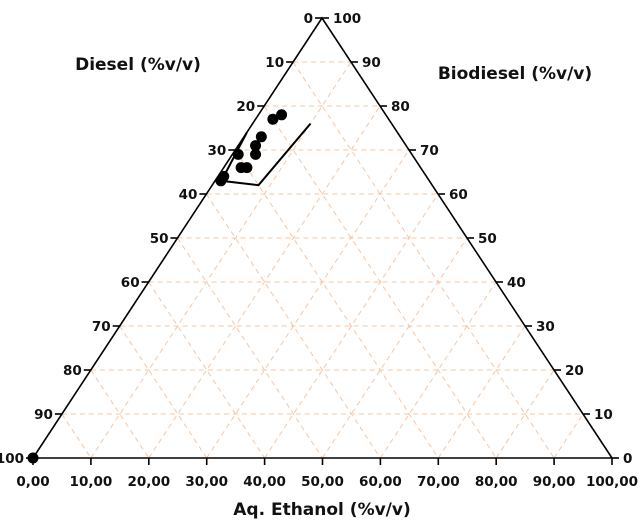  I want to click on biodiesel-tick-label: 30, so click(545, 327).